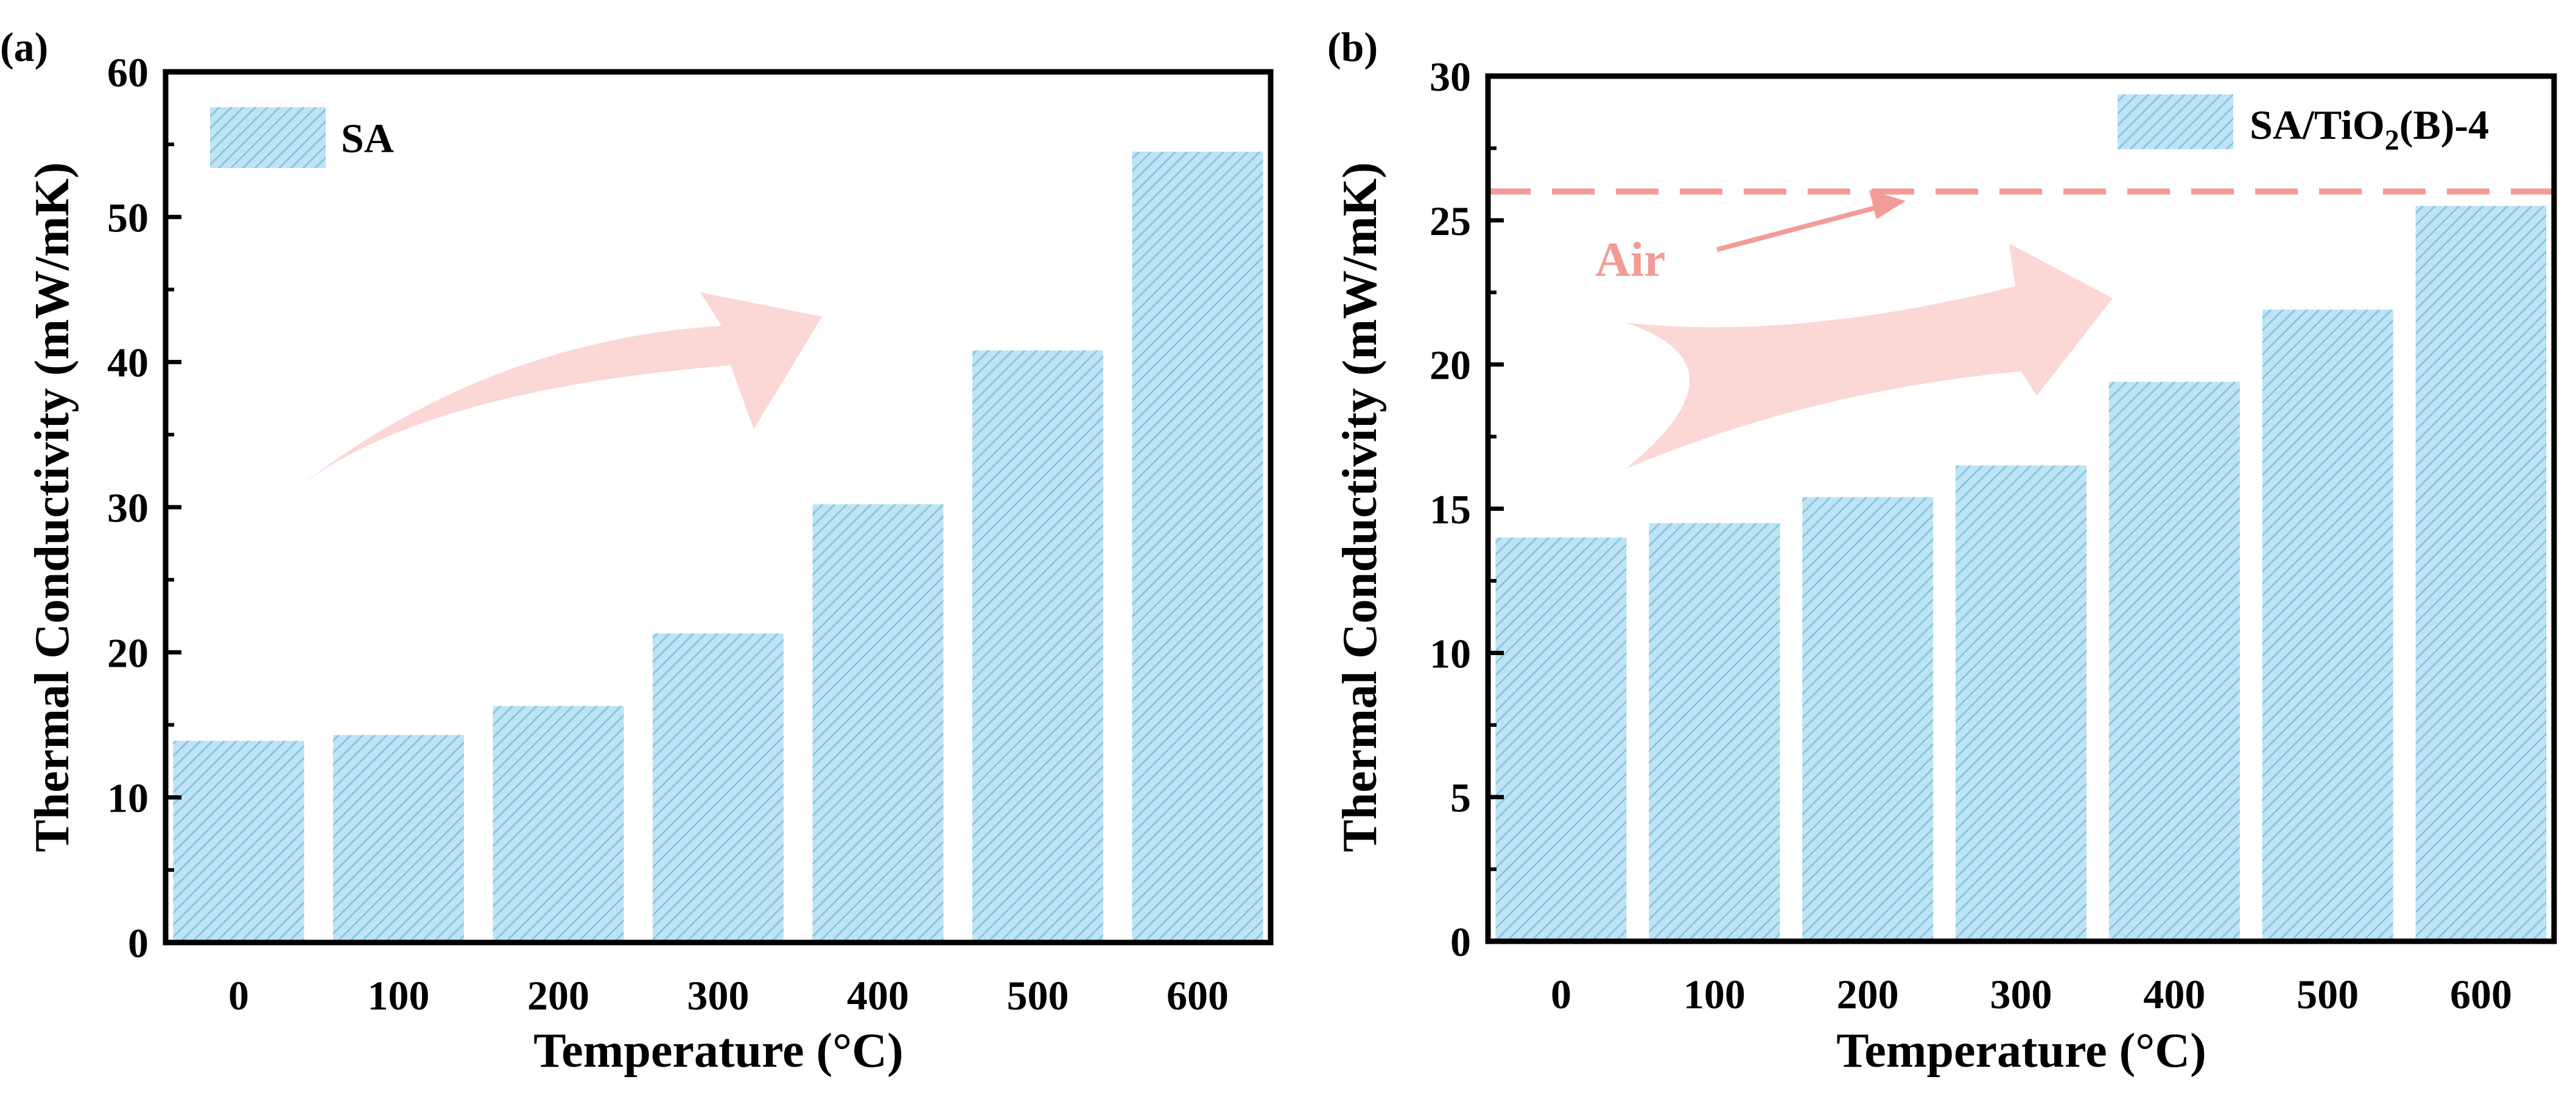  Describe the element at coordinates (1811, 221) in the screenshot. I see `air-pointer-arrow` at that location.